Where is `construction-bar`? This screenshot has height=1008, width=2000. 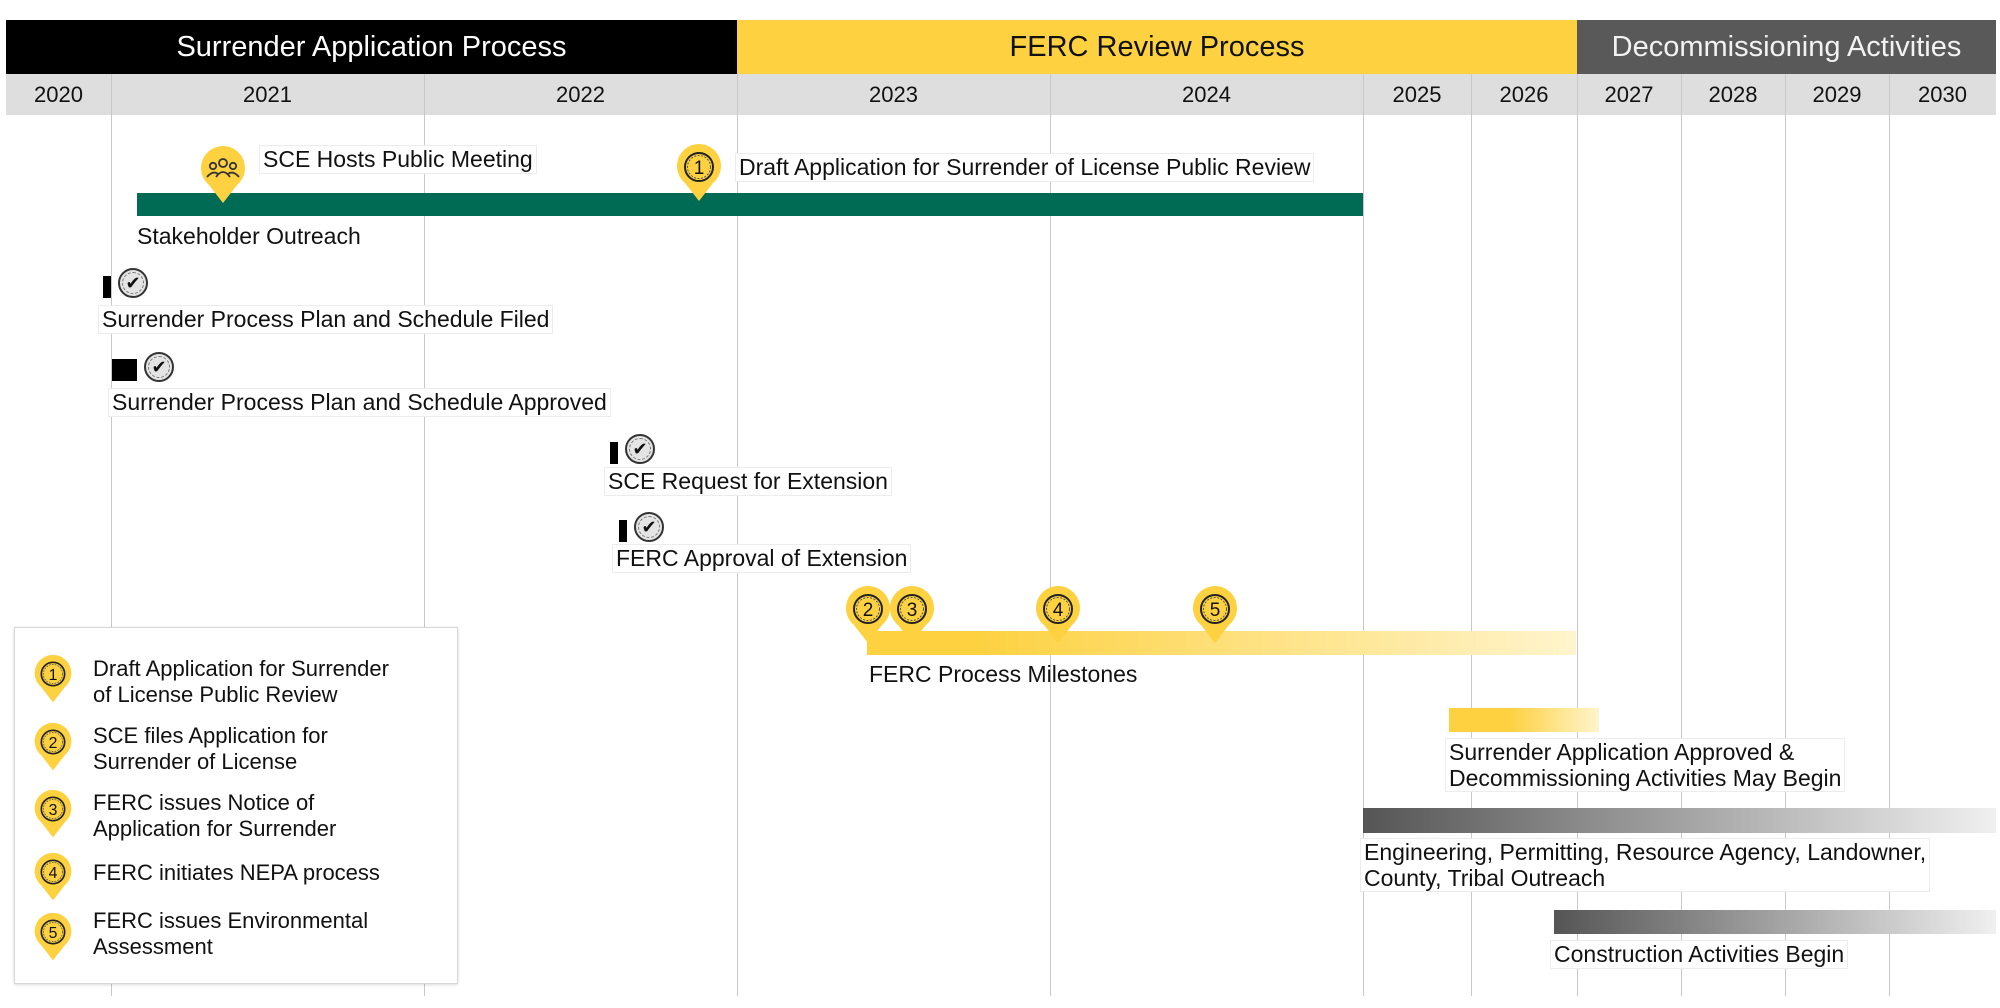 construction-bar is located at coordinates (1775, 922).